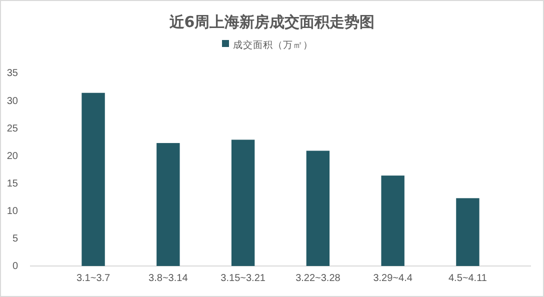 The height and width of the screenshot is (297, 544). I want to click on x-tick-label: 3.15~3.21, so click(243, 278).